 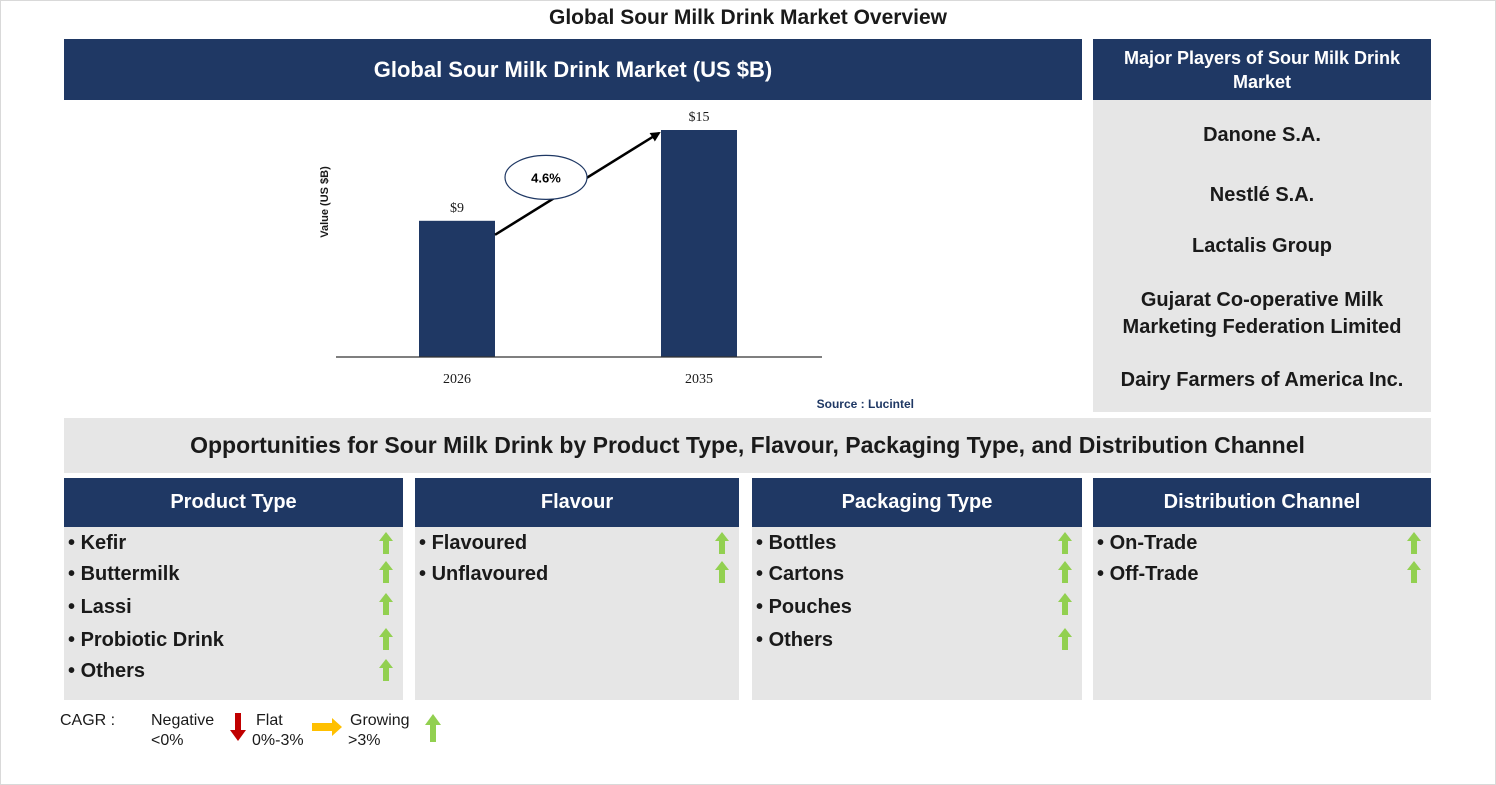 What do you see at coordinates (278, 740) in the screenshot?
I see `legend-flat-range: 0%-3%` at bounding box center [278, 740].